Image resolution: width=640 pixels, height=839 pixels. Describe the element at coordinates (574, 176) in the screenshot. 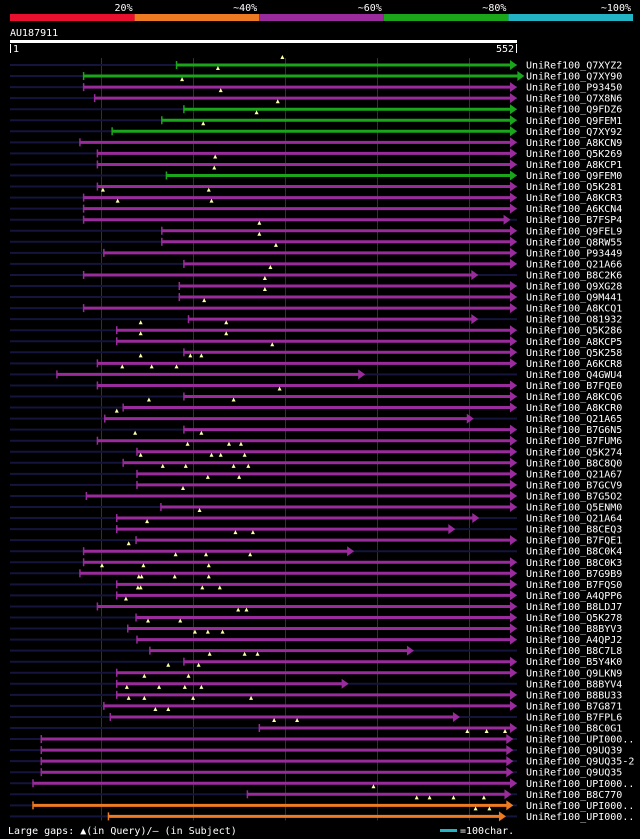

I see `hit-label: UniRef100_Q9FEM0` at that location.